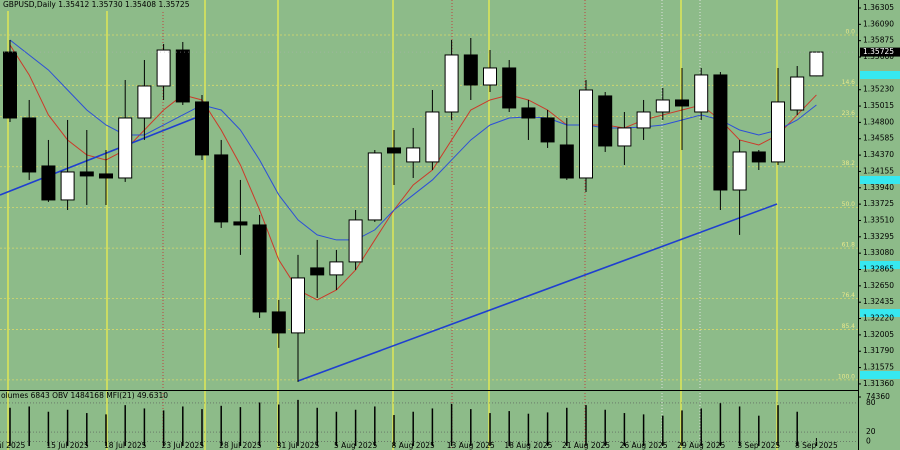 The image size is (900, 450). What do you see at coordinates (878, 334) in the screenshot?
I see `y-tick-label: 1.32005` at bounding box center [878, 334].